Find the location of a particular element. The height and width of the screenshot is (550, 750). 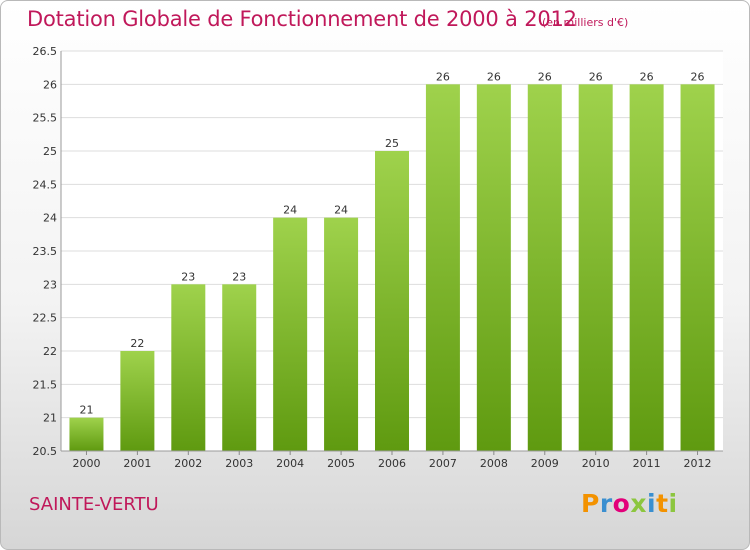

bar-2006 is located at coordinates (392, 301).